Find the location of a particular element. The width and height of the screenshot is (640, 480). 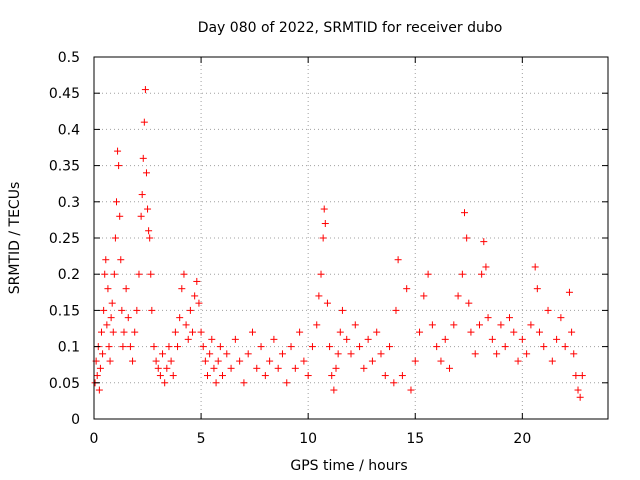

y-tick-label: 0.5 is located at coordinates (69, 58).